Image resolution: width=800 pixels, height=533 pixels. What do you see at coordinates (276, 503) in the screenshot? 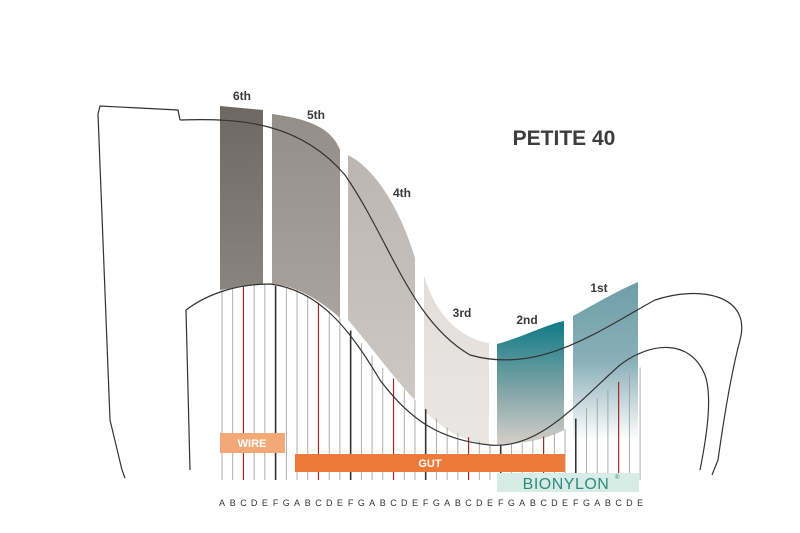
I see `note-letter-6: F` at bounding box center [276, 503].